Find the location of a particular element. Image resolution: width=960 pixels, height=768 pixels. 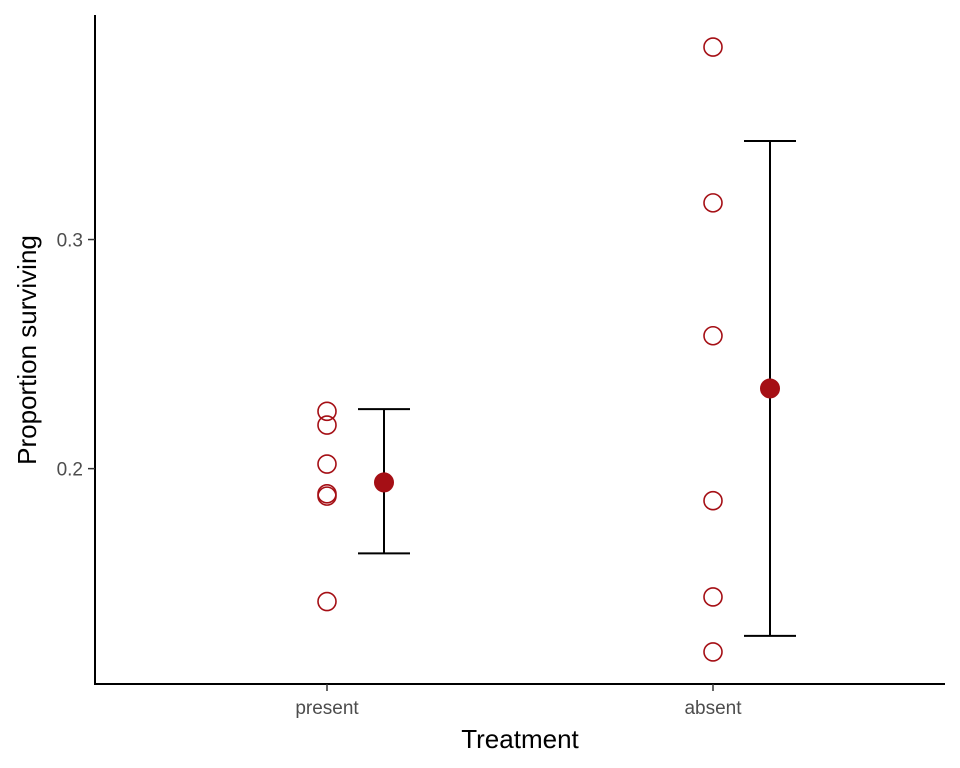

y-tick-label: 0.2 is located at coordinates (70, 470).